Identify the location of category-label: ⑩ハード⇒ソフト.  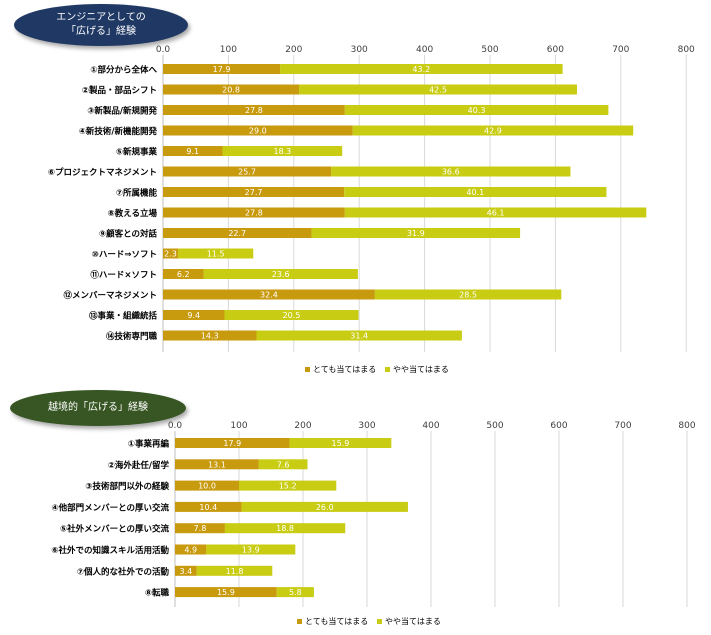
(124, 255).